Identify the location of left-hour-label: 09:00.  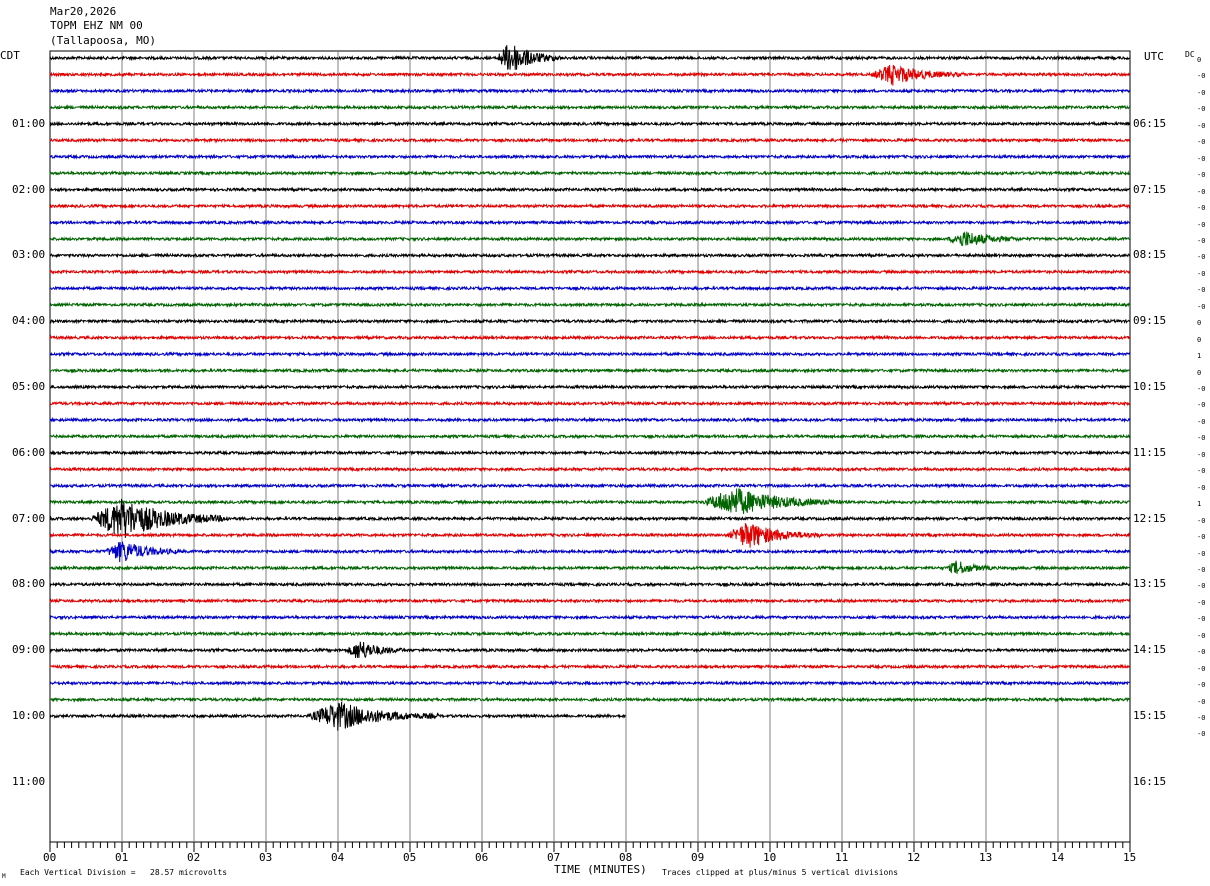
(29, 650).